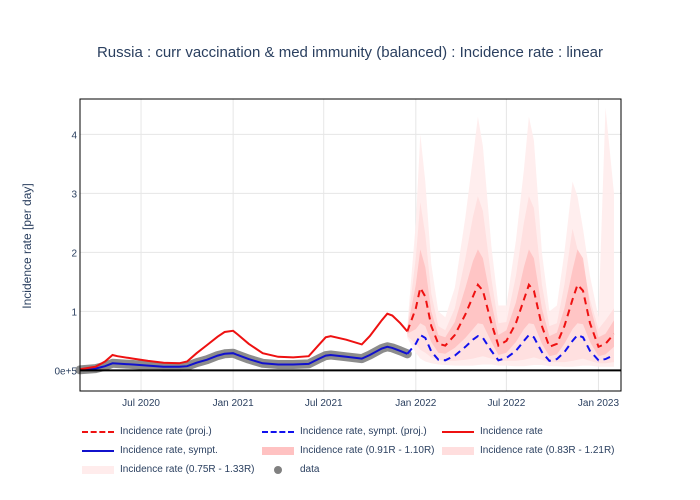 The width and height of the screenshot is (700, 500). Describe the element at coordinates (510, 315) in the screenshot. I see `proj-series` at that location.